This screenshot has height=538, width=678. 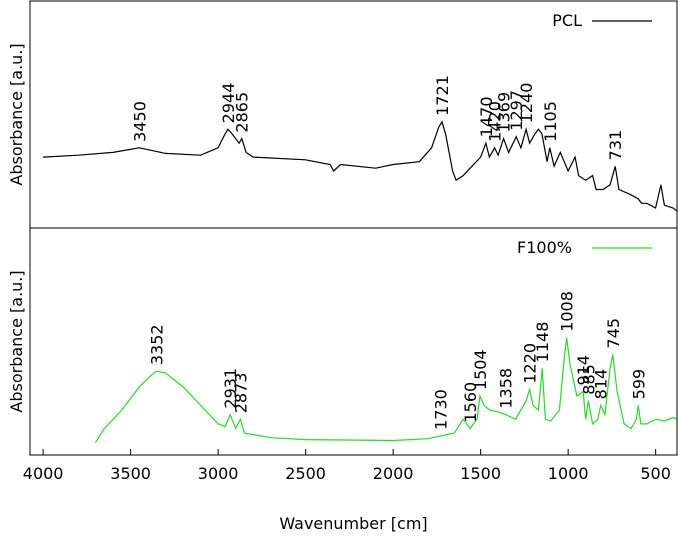 I want to click on peak-label: 1721, so click(x=442, y=95).